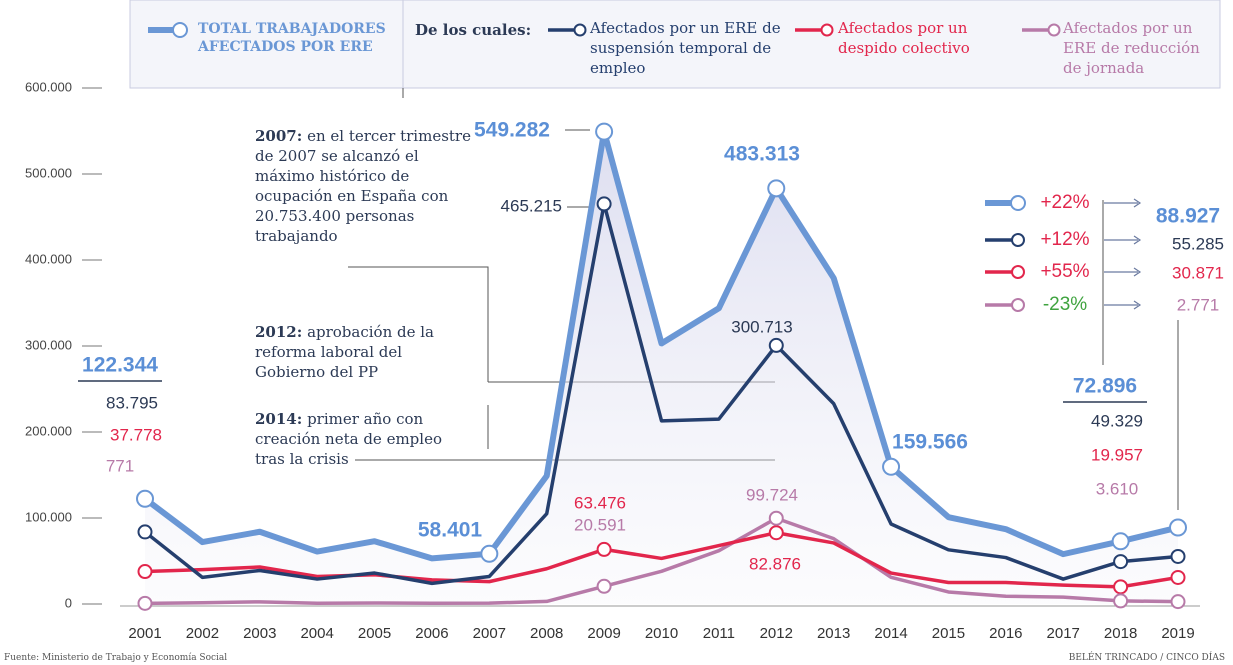 The image size is (1233, 665). I want to click on data-label: 49.329, so click(1117, 420).